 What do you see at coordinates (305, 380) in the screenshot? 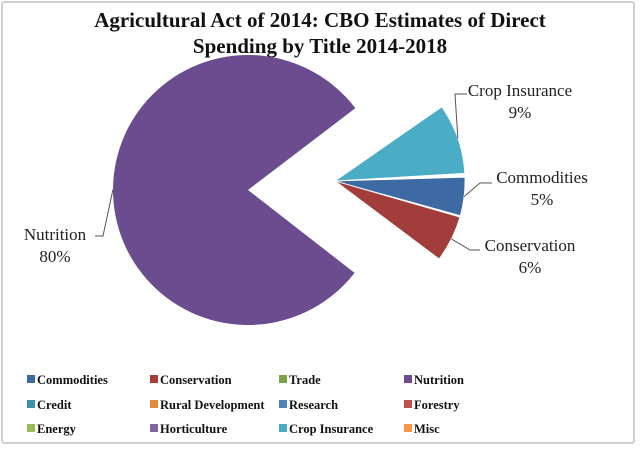
I see `legend-label: Trade` at bounding box center [305, 380].